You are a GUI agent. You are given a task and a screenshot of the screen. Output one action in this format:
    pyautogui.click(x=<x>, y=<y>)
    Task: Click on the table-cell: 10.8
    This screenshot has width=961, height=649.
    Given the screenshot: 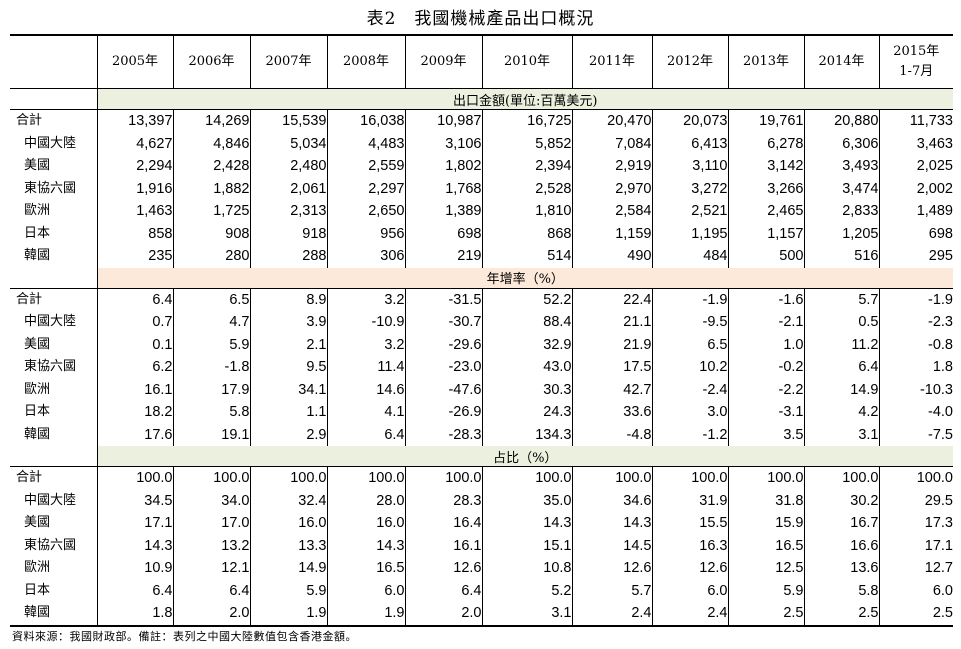 What is the action you would take?
    pyautogui.click(x=526, y=568)
    